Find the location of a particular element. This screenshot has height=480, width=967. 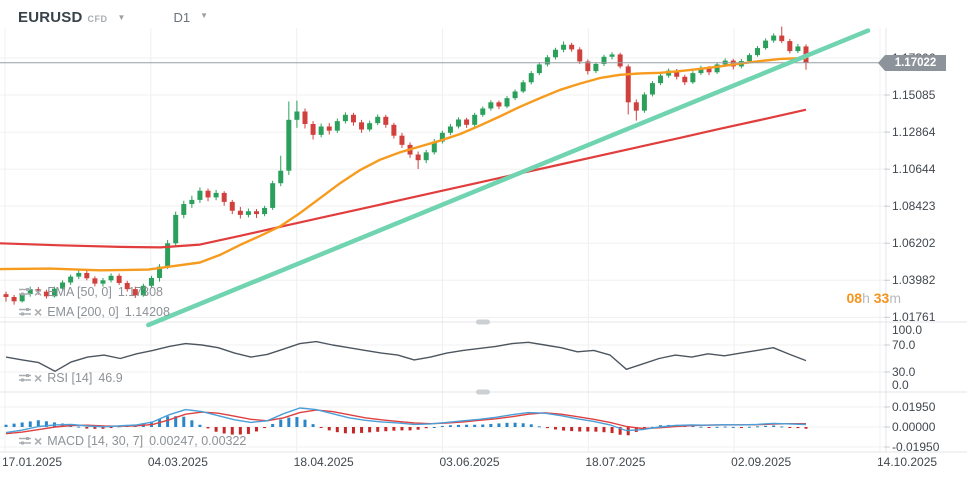

instrument-symbol: EURUSD is located at coordinates (50, 17).